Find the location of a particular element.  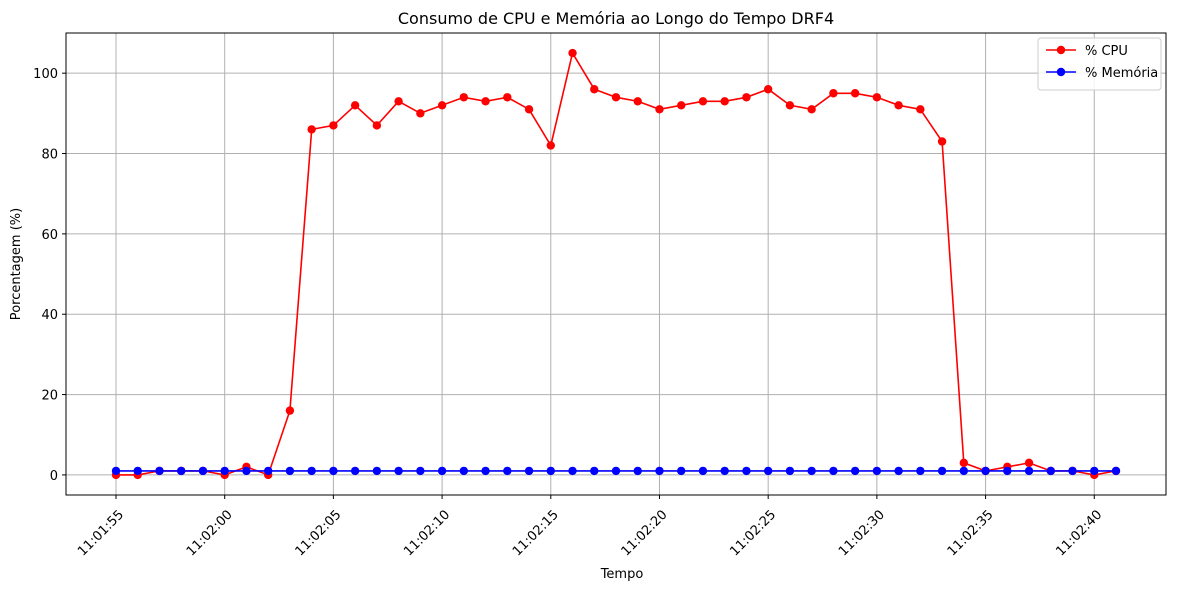

x-tick-label: 11:02:30 is located at coordinates (862, 533).